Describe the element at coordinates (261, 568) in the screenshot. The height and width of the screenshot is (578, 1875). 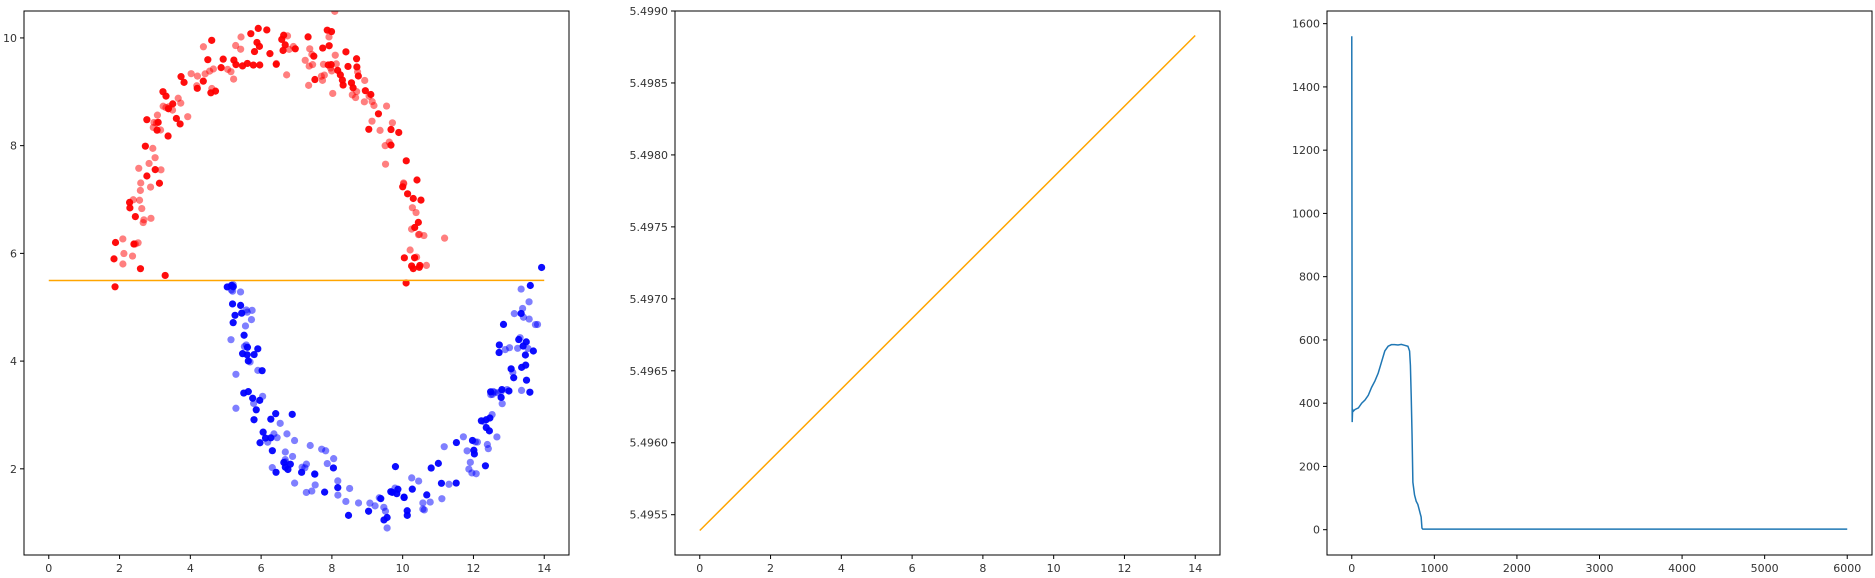
I see `x-tick-label: 6` at that location.